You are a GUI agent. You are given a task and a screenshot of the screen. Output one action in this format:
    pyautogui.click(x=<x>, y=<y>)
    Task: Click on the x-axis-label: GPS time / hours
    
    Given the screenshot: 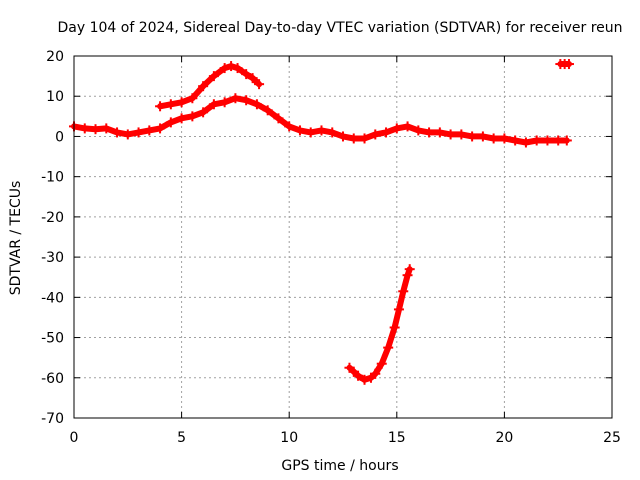 What is the action you would take?
    pyautogui.click(x=339, y=466)
    